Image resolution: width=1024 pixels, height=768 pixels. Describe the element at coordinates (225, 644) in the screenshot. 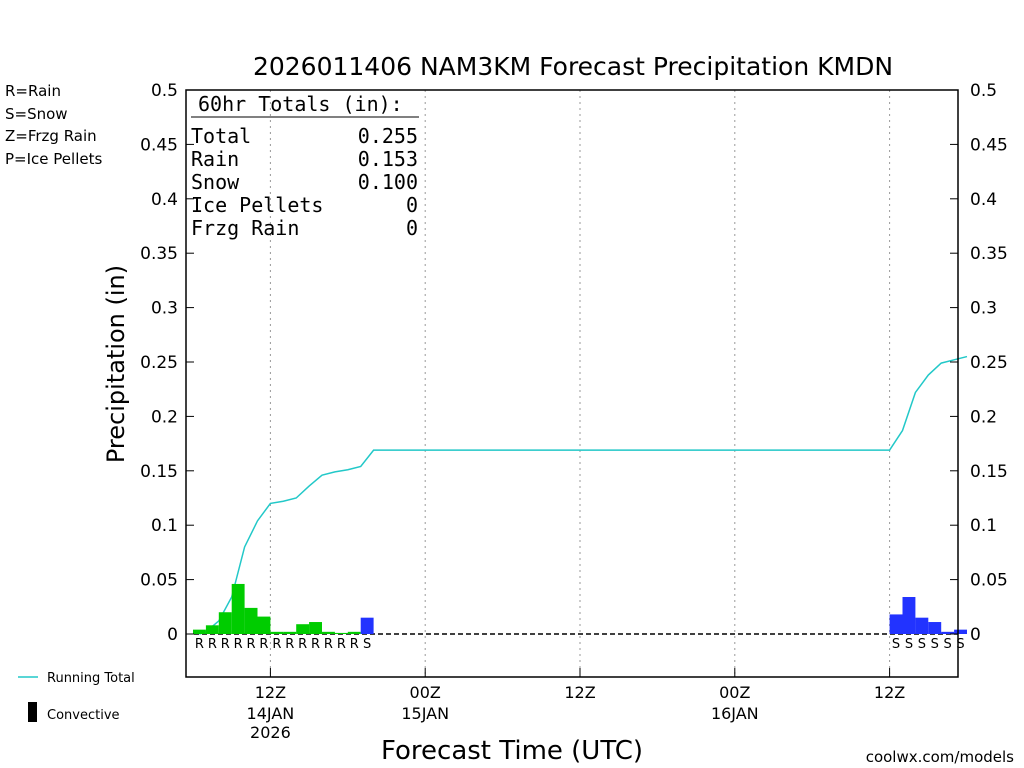

I see `rain-type-letter-2: R` at that location.